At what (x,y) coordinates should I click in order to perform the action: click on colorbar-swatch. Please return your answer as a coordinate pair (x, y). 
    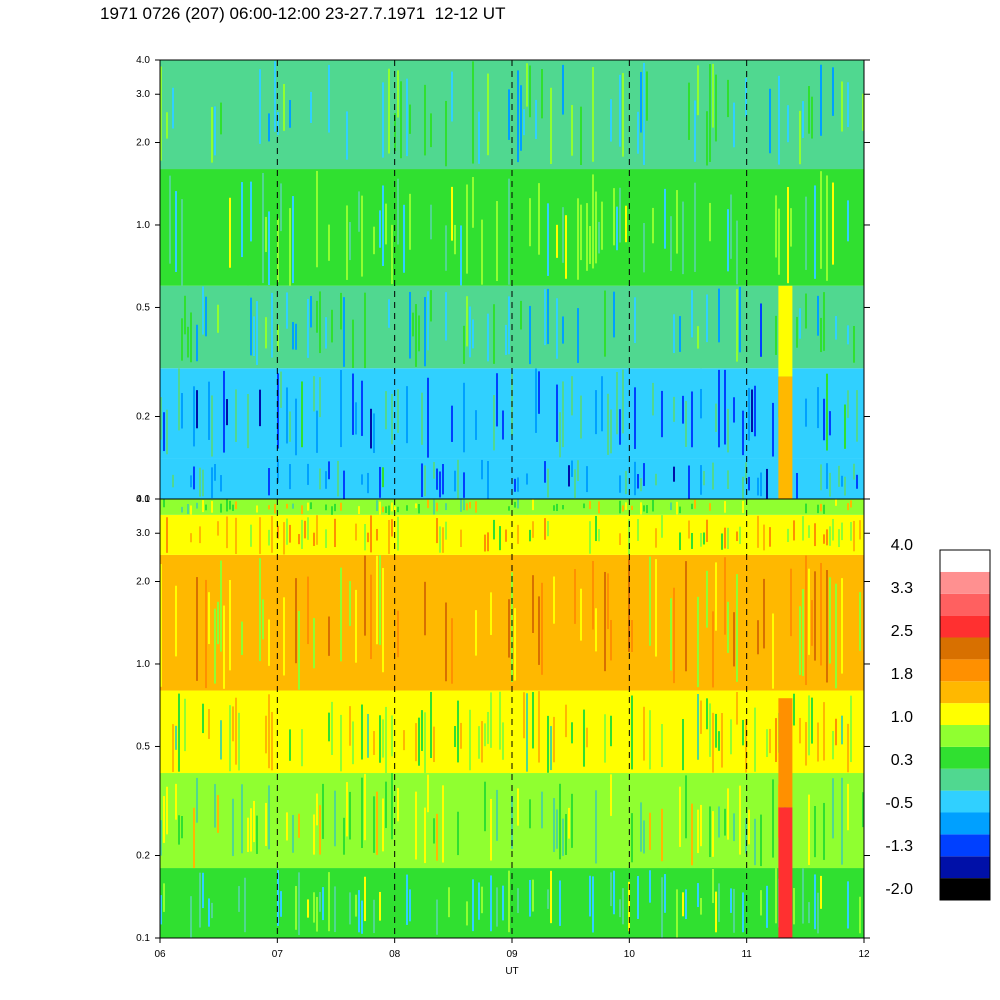
    Looking at the image, I should click on (965, 582).